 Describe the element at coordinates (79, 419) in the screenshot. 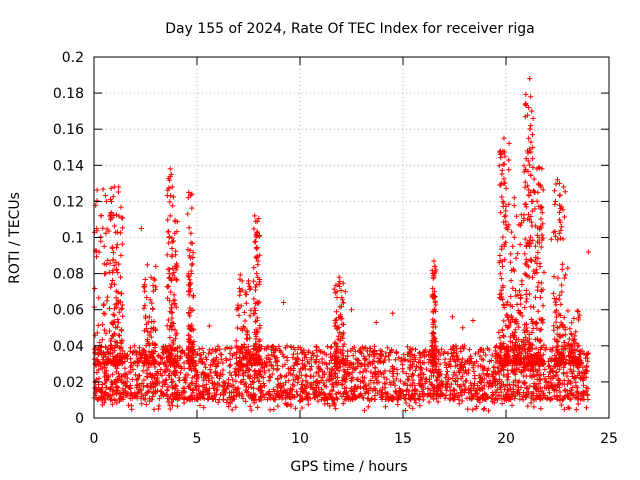

I see `y-tick-label: 0` at that location.